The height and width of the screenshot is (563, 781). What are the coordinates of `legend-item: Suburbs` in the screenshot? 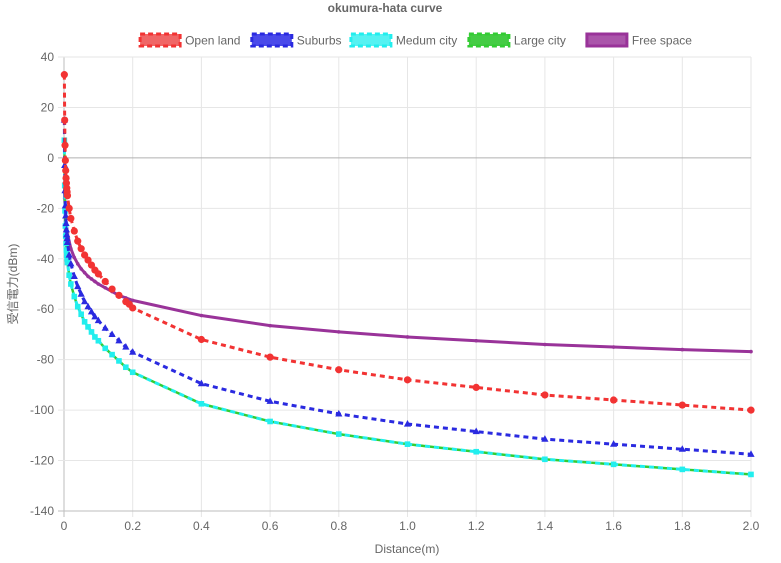 It's located at (296, 40).